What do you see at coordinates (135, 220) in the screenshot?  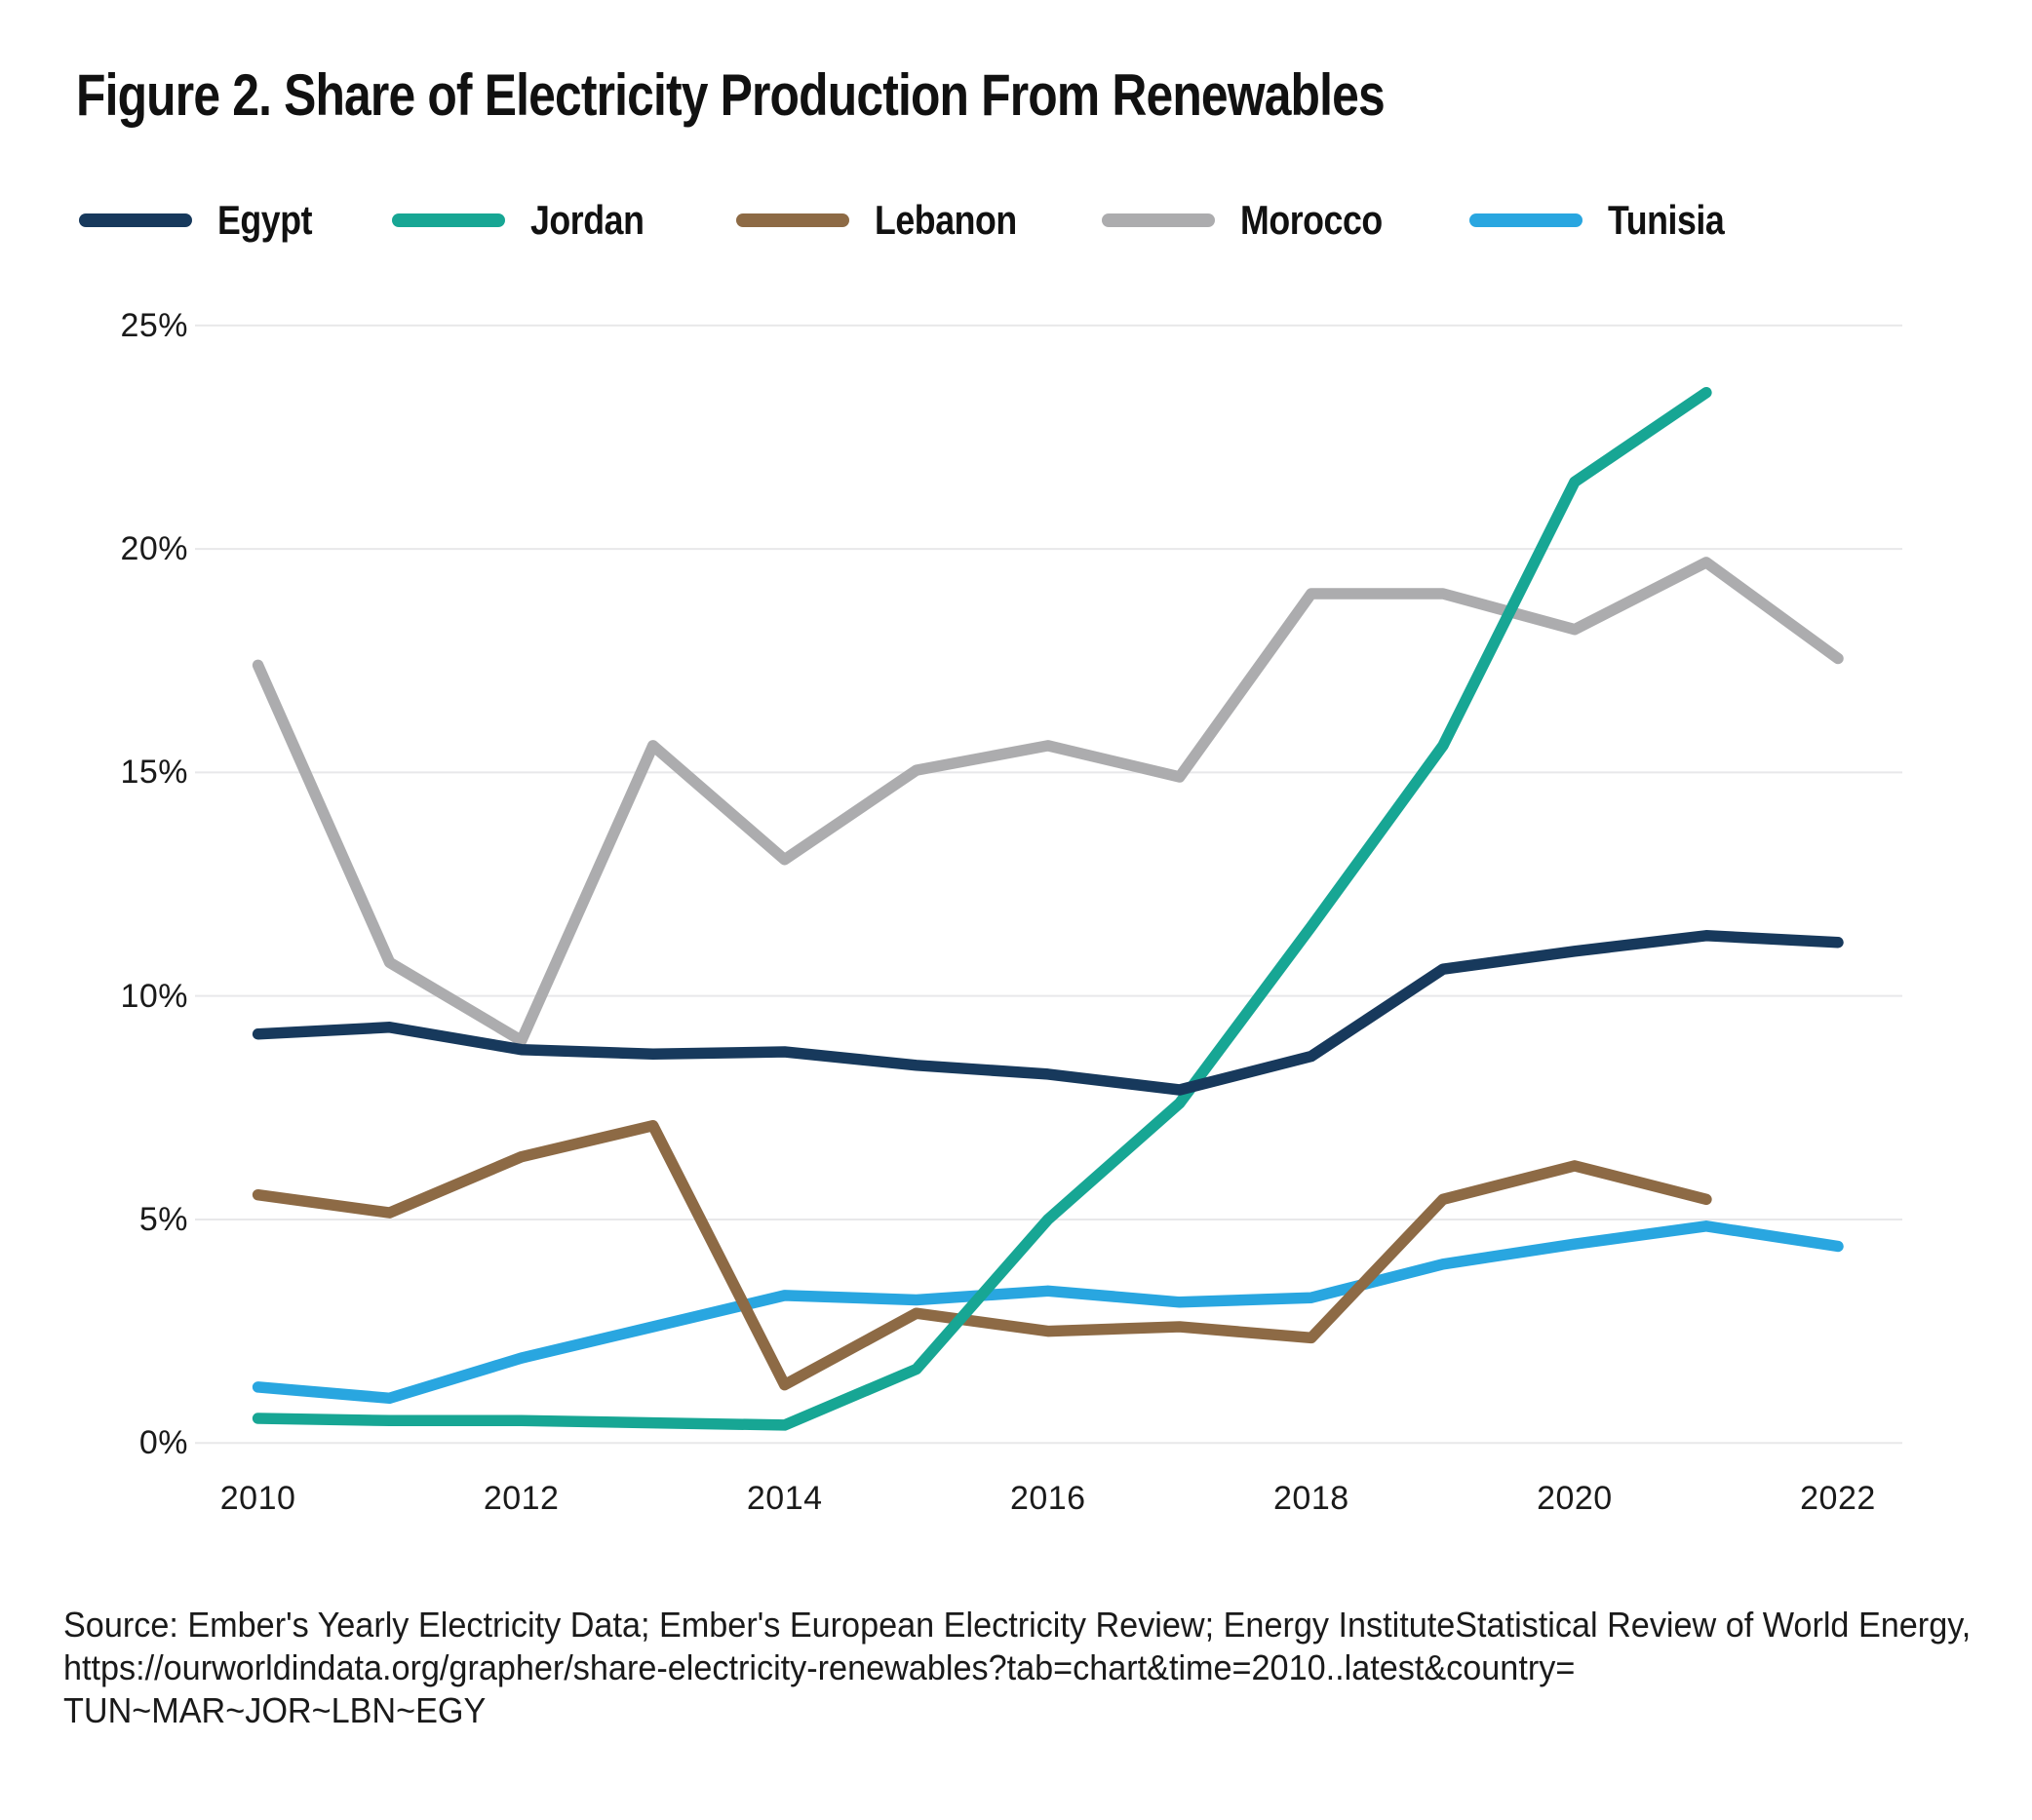 I see `legend-swatch-egypt` at bounding box center [135, 220].